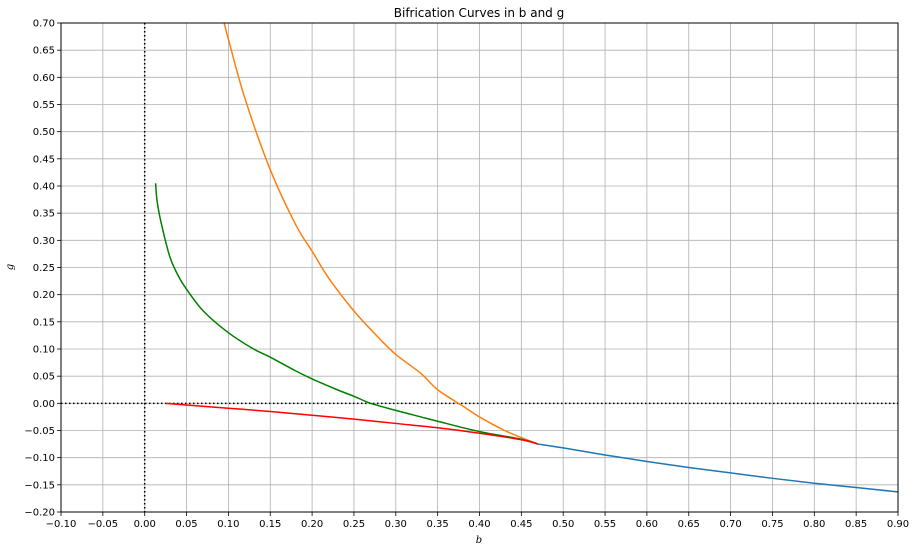 This screenshot has width=916, height=552. What do you see at coordinates (44, 78) in the screenshot?
I see `y-tick-label: 0.60` at bounding box center [44, 78].